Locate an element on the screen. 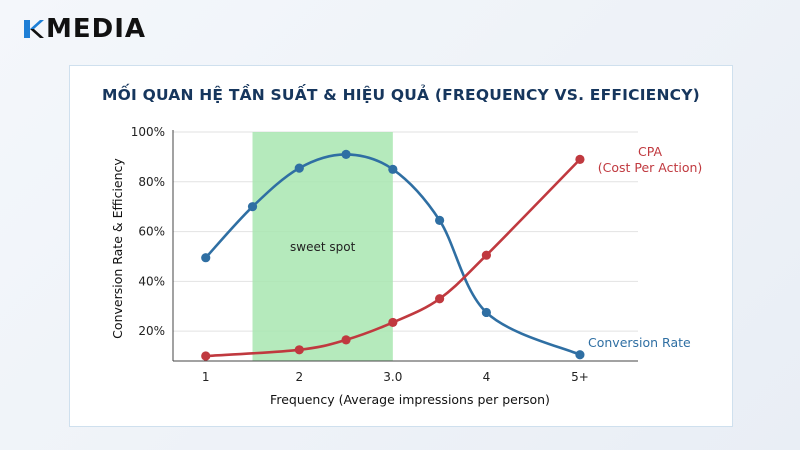  y-axis-label: Conversion Rate & Efficiency is located at coordinates (117, 248).